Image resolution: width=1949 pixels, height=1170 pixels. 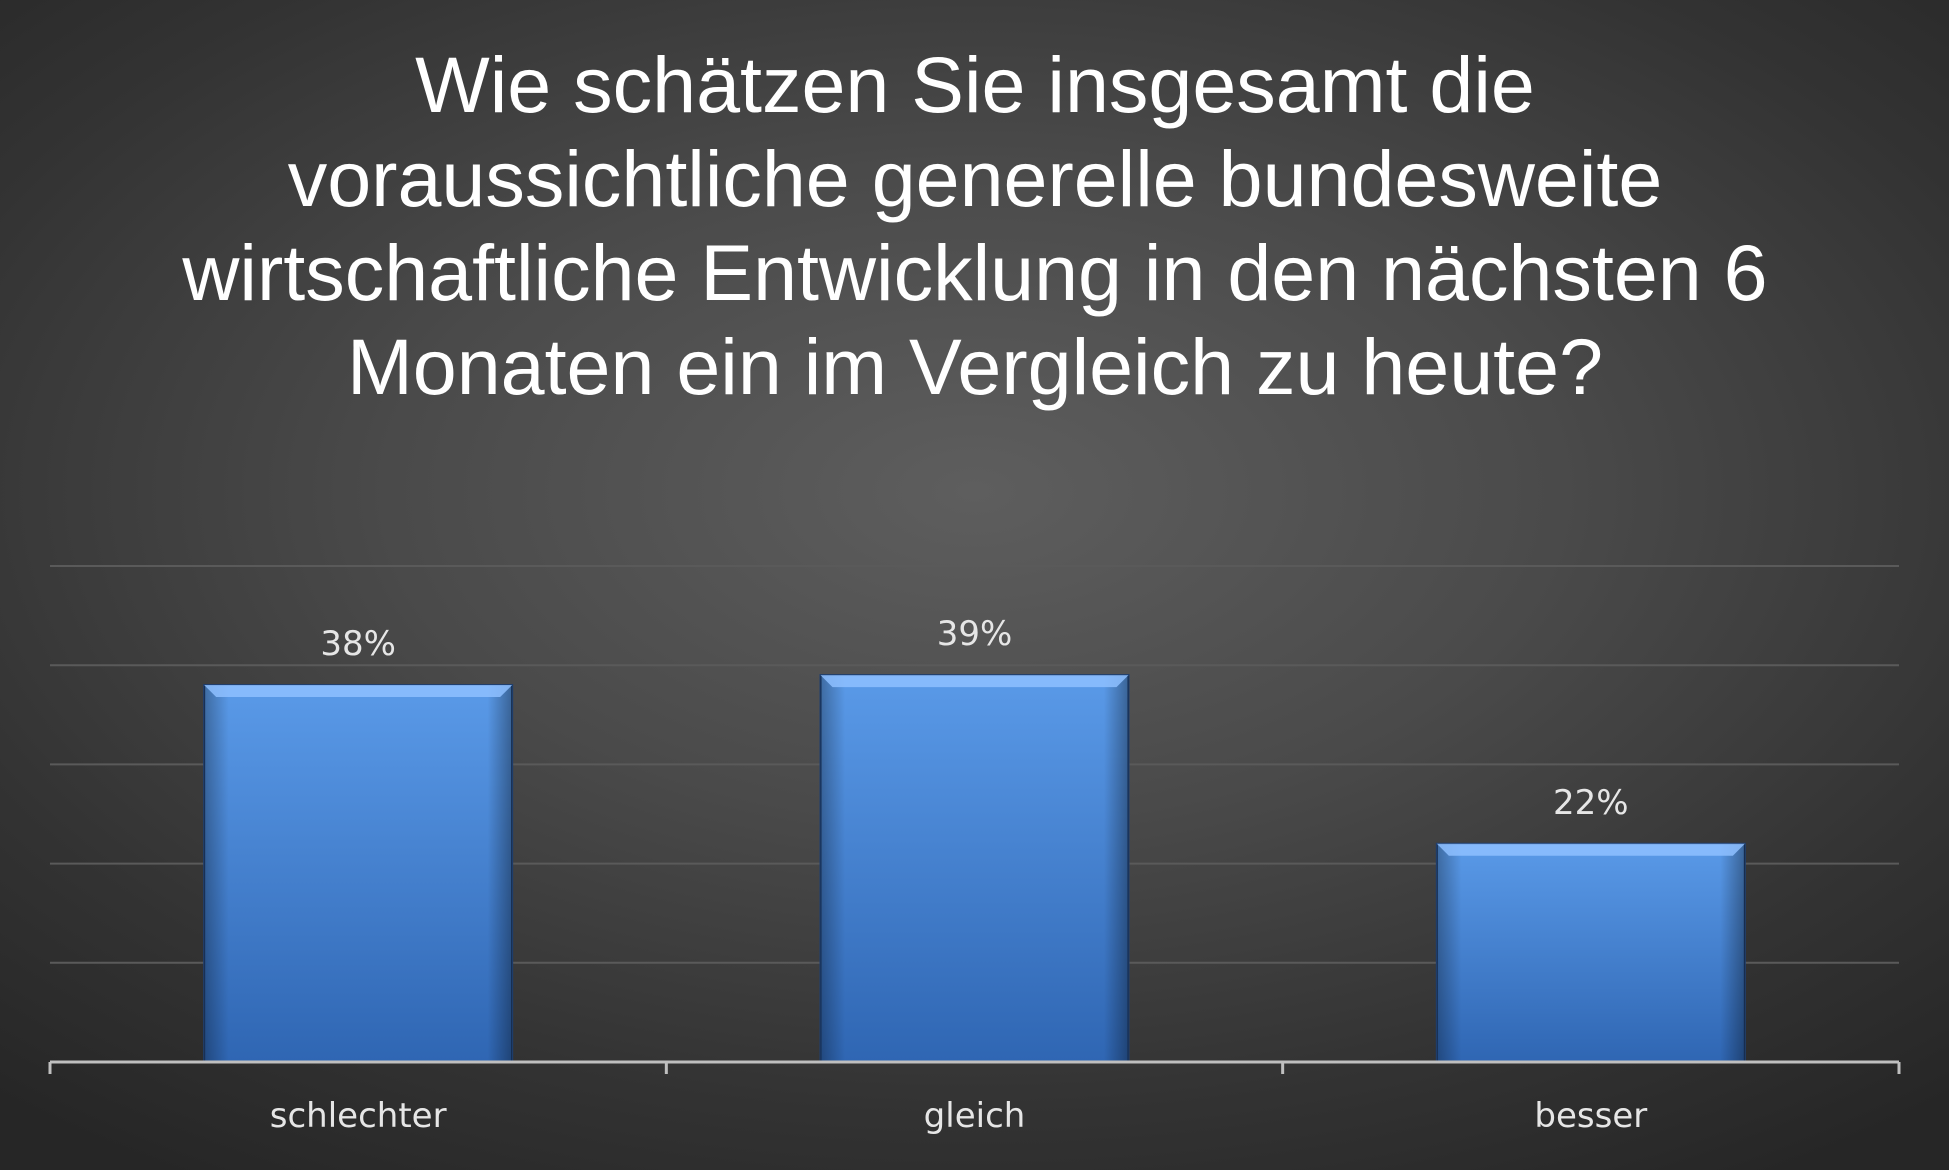 I want to click on x-axis, so click(x=974, y=1067).